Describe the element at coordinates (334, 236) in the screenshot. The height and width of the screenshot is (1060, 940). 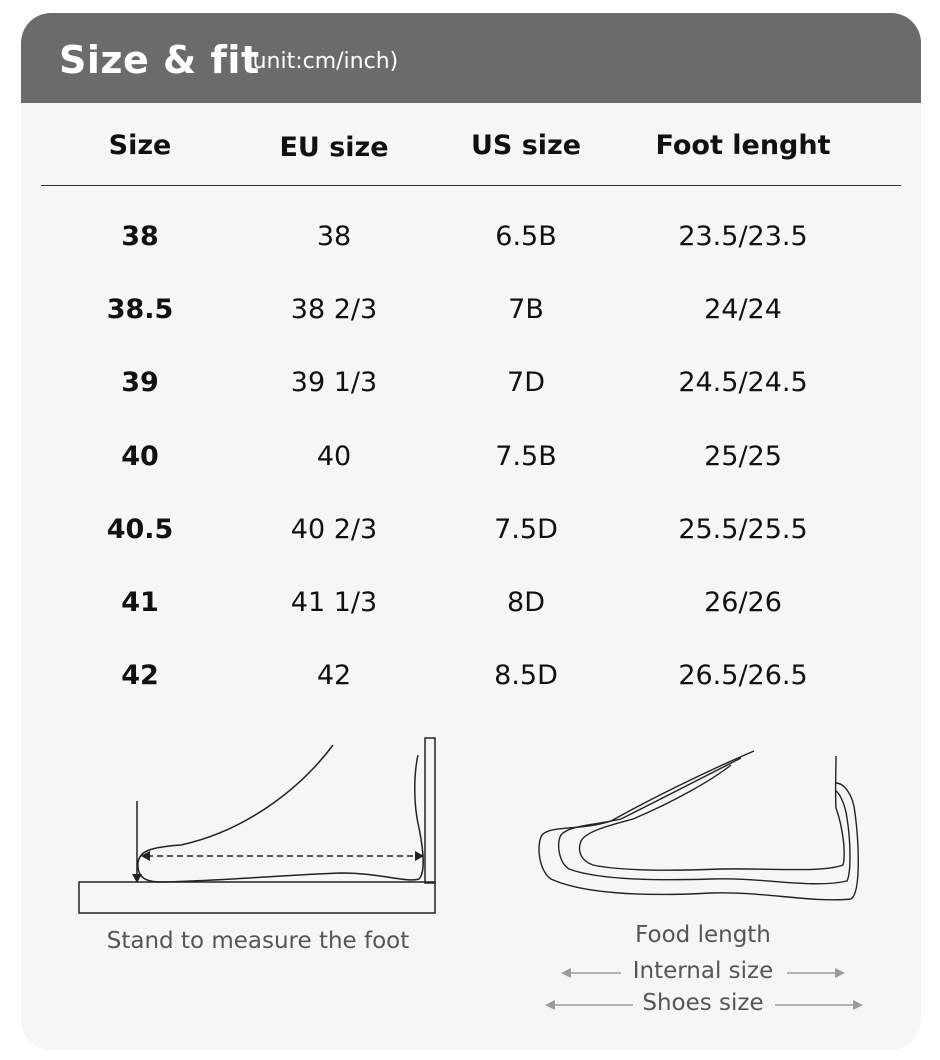
I see `cell-eu-size: 38` at that location.